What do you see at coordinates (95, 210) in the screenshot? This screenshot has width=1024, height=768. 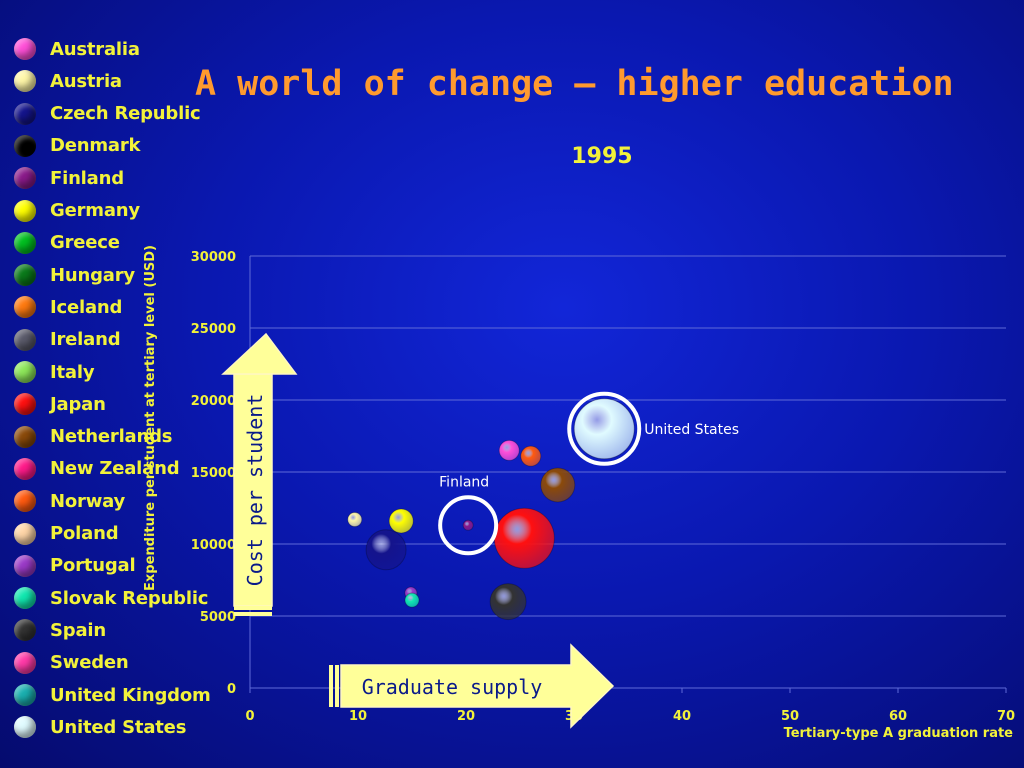 I see `legend-label: Germany` at bounding box center [95, 210].